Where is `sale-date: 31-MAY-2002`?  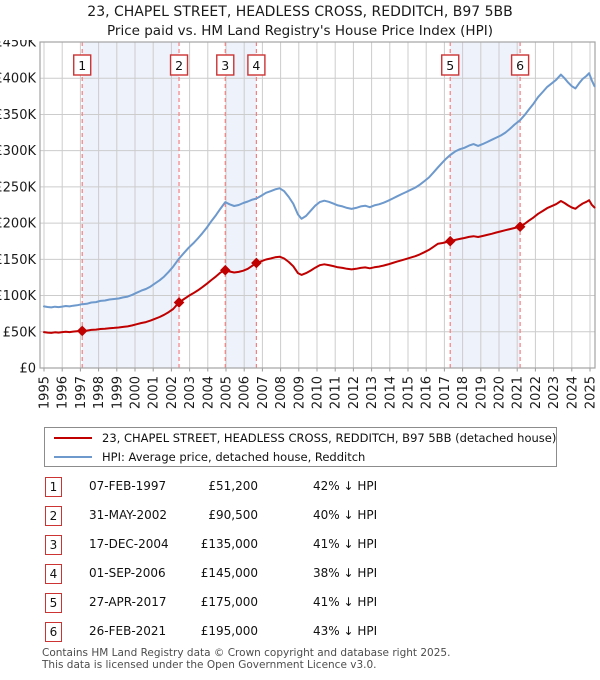
sale-date: 31-MAY-2002 is located at coordinates (128, 515).